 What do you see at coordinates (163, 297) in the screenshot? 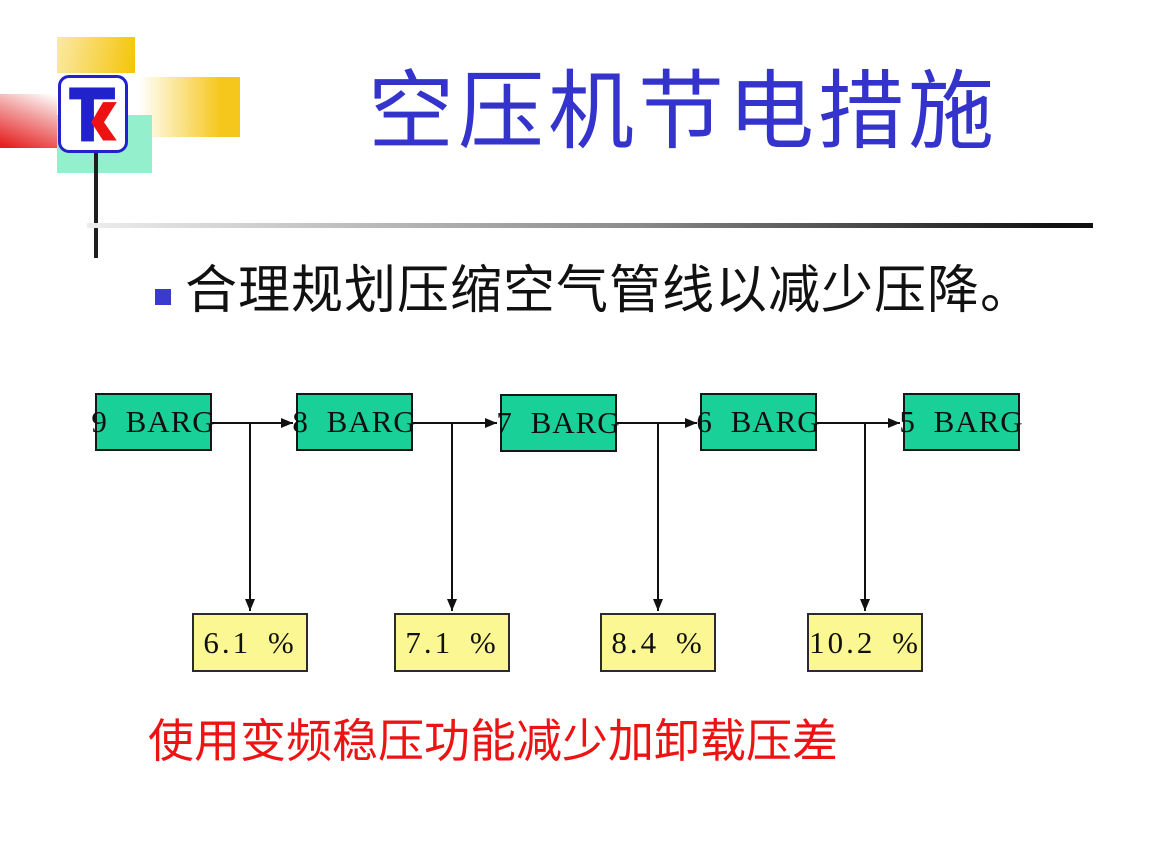
I see `bullet-square-icon` at bounding box center [163, 297].